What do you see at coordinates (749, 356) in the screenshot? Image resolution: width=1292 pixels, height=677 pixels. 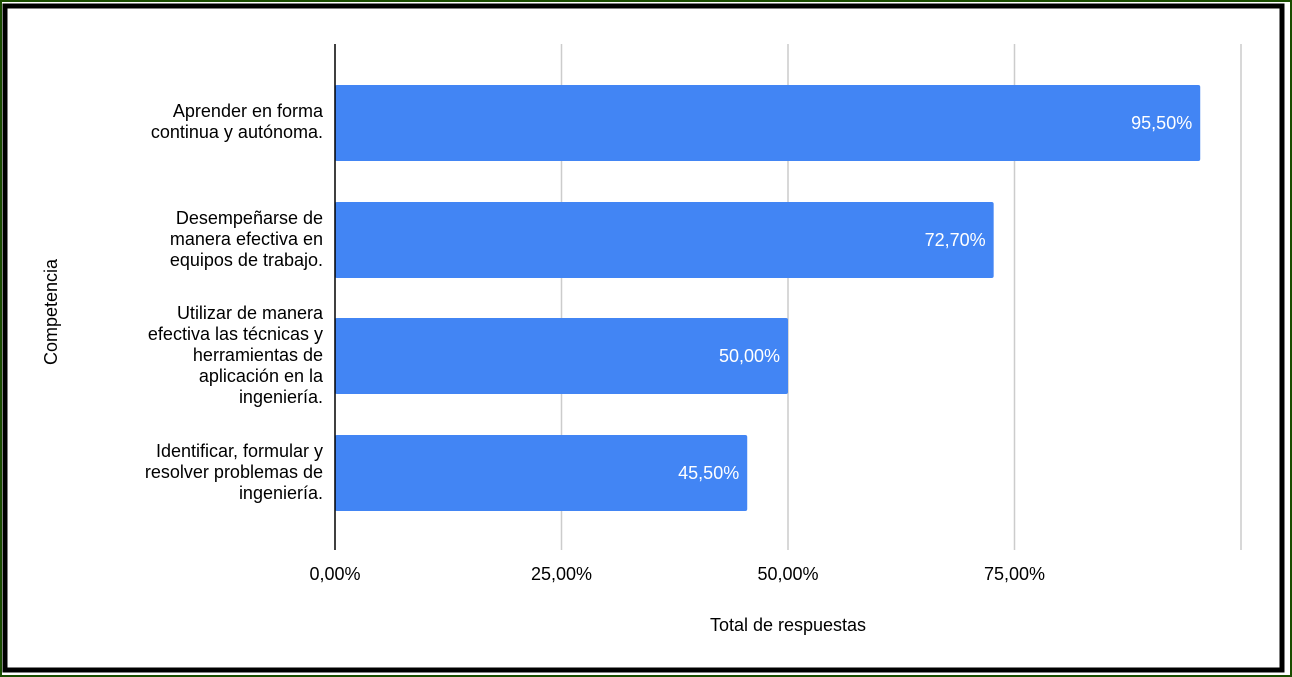 I see `bar-value-label: 50,00%` at bounding box center [749, 356].